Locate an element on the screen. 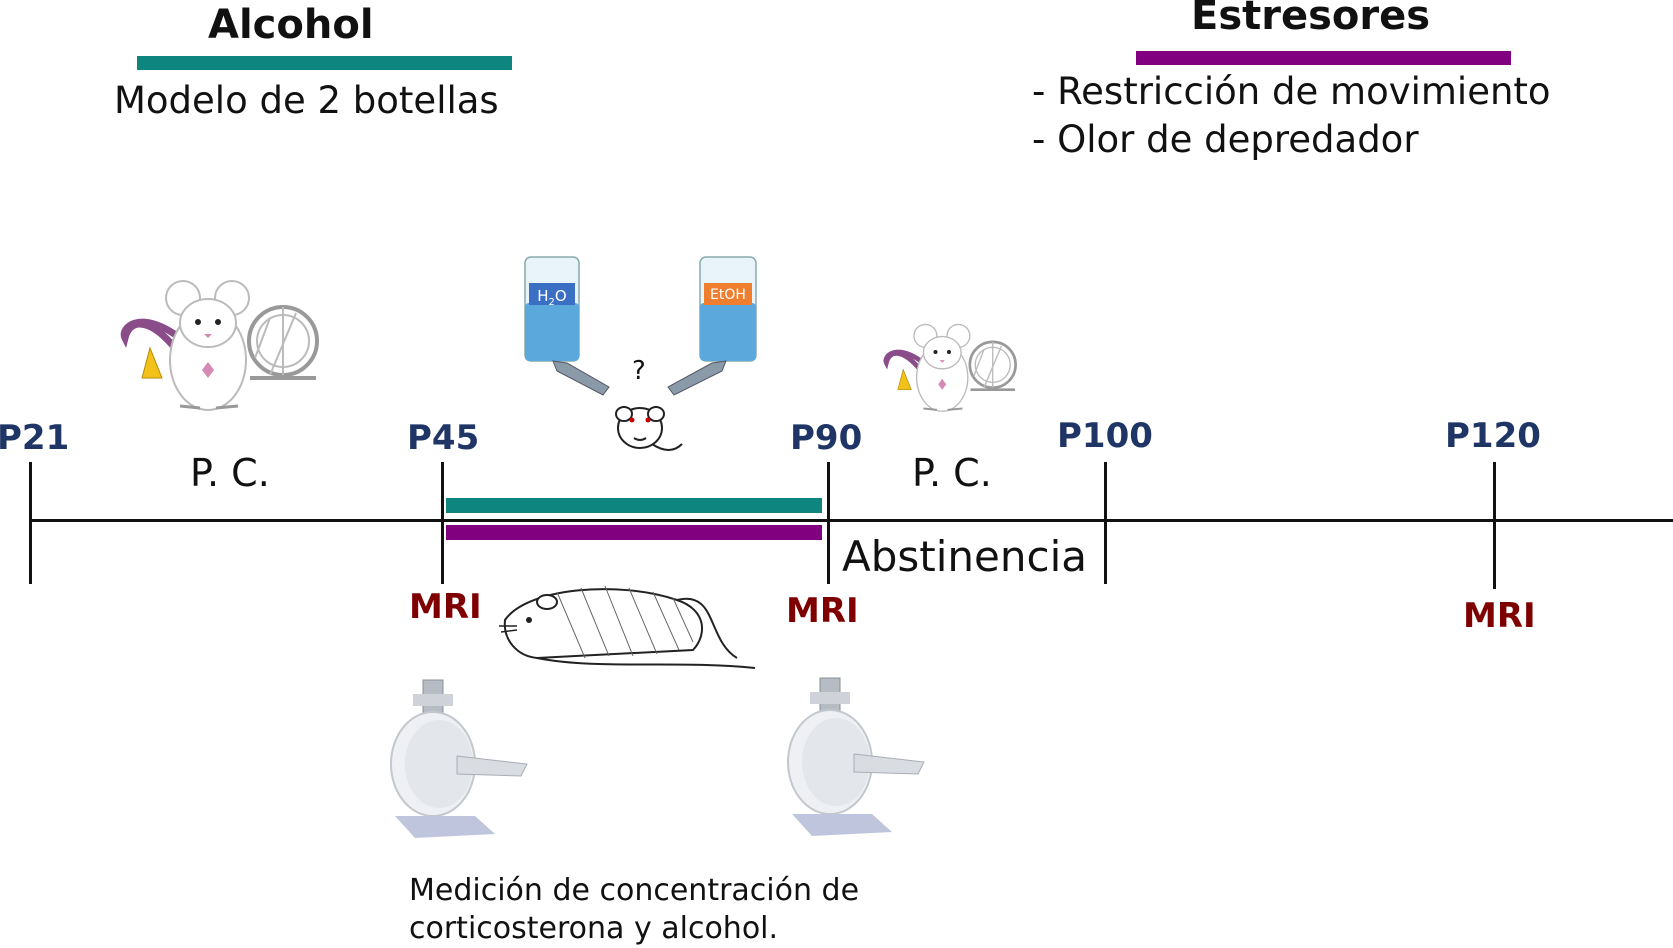 Image resolution: width=1673 pixels, height=948 pixels. mri-label-p120: MRI is located at coordinates (1499, 616).